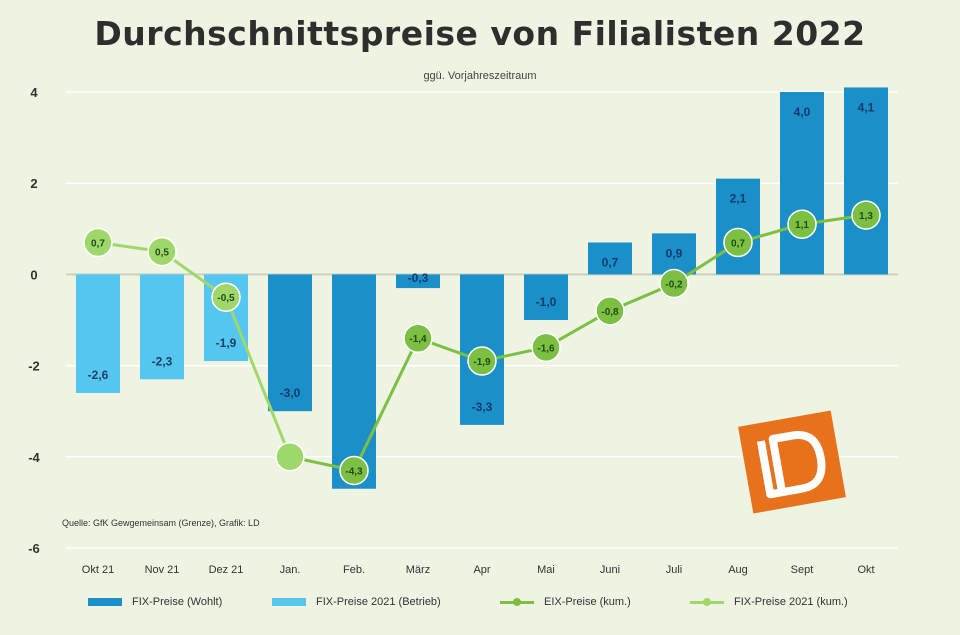 The height and width of the screenshot is (635, 960). What do you see at coordinates (354, 570) in the screenshot?
I see `x-tick-label: Feb.` at bounding box center [354, 570].